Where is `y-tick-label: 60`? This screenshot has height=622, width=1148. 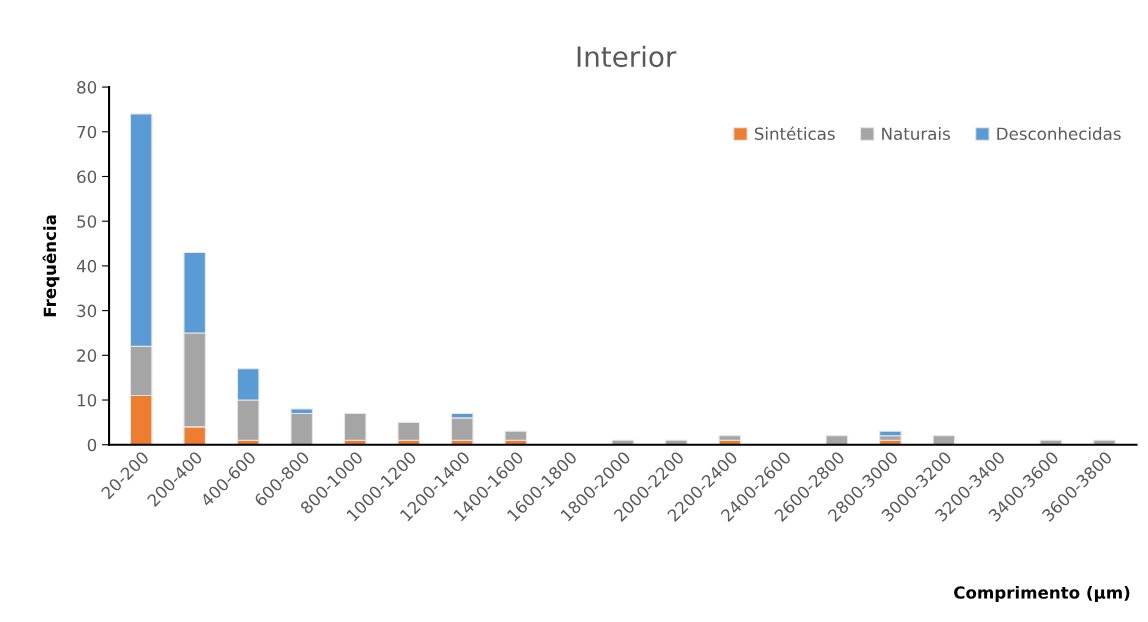 y-tick-label: 60 is located at coordinates (87, 177).